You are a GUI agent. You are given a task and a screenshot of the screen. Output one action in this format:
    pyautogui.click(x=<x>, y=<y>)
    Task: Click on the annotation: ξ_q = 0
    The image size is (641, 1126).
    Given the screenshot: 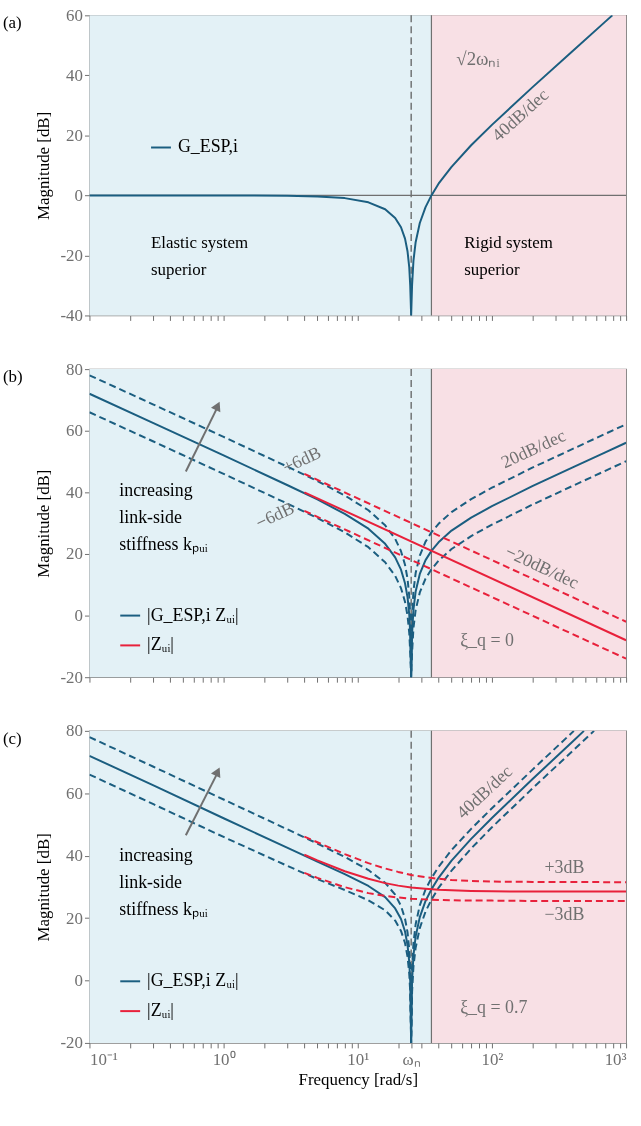 What is the action you would take?
    pyautogui.click(x=487, y=640)
    